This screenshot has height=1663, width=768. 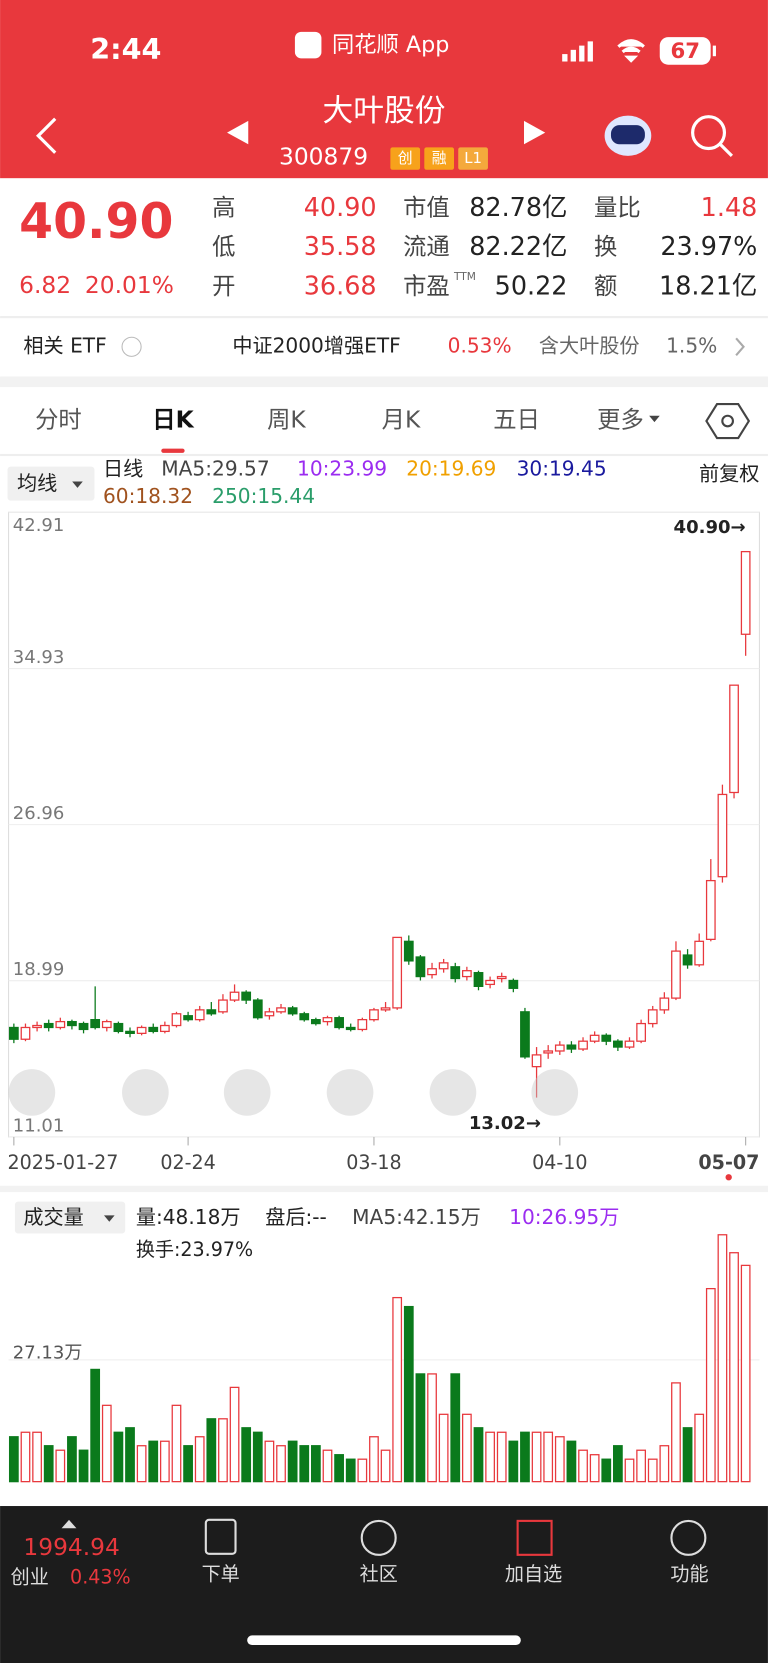 What do you see at coordinates (384, 382) in the screenshot?
I see `gap` at bounding box center [384, 382].